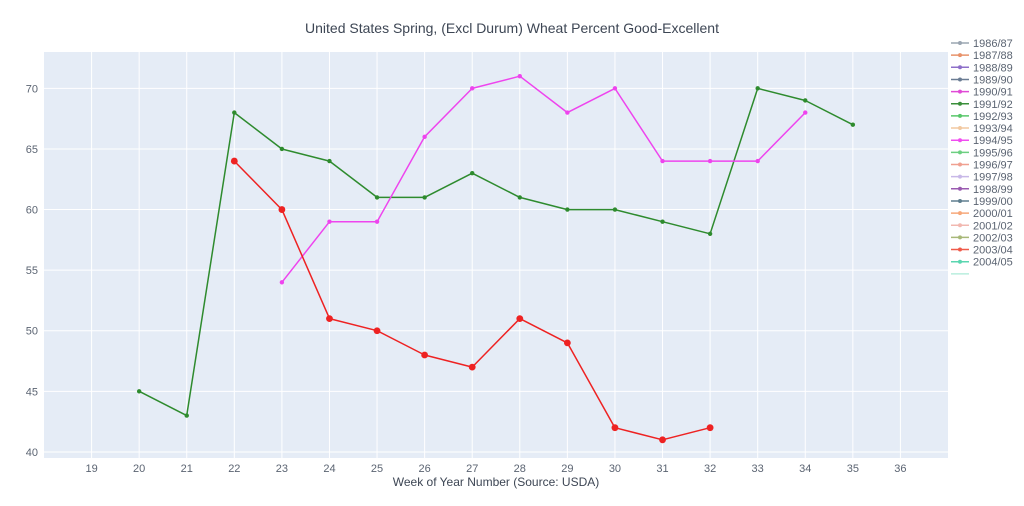  I want to click on legend-item: 1999/00, so click(982, 202).